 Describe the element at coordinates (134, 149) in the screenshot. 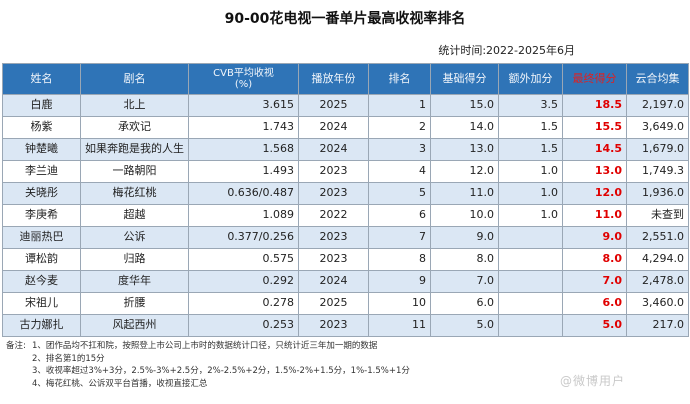

I see `cell-drama: 如果奔跑是我的人生` at that location.